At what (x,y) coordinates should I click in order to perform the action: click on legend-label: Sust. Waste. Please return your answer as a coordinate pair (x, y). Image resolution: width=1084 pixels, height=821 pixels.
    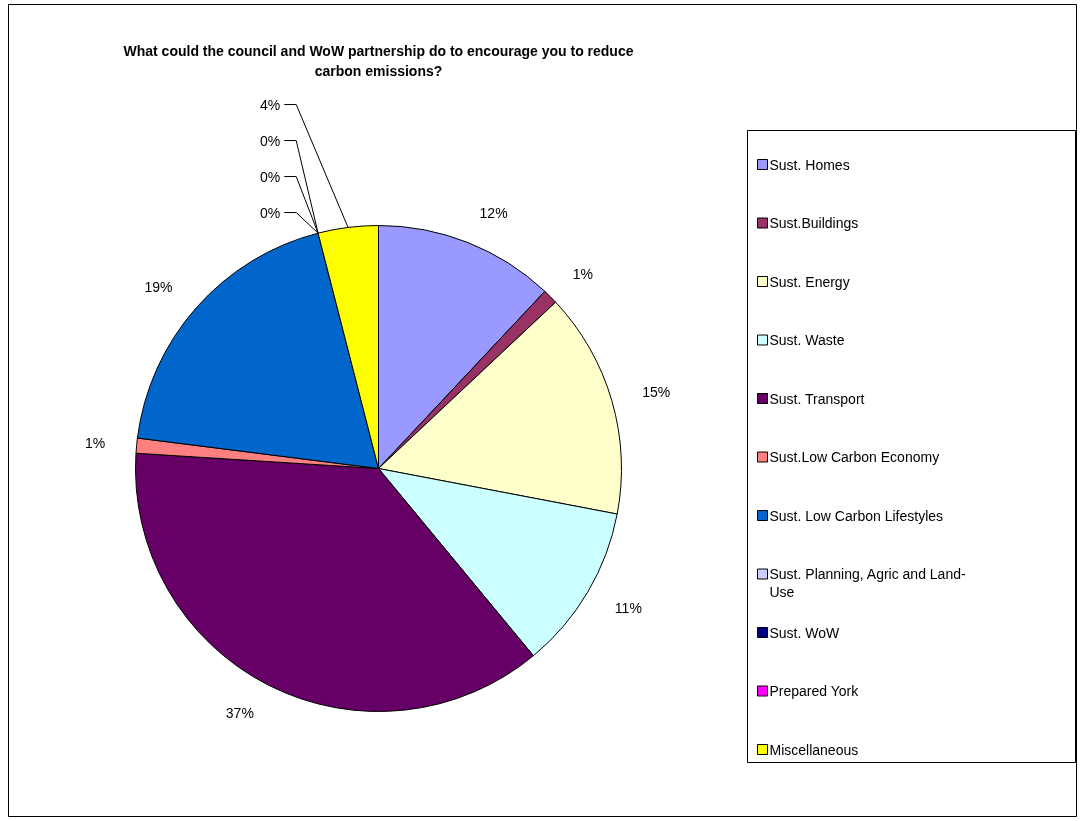
    Looking at the image, I should click on (807, 340).